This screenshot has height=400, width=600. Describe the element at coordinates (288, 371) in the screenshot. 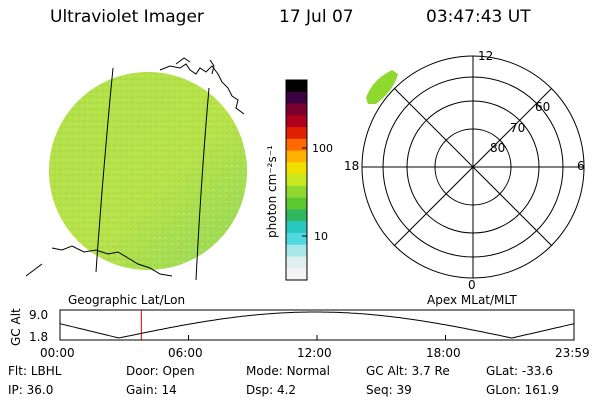

I see `status-mode: Mode: Normal` at that location.